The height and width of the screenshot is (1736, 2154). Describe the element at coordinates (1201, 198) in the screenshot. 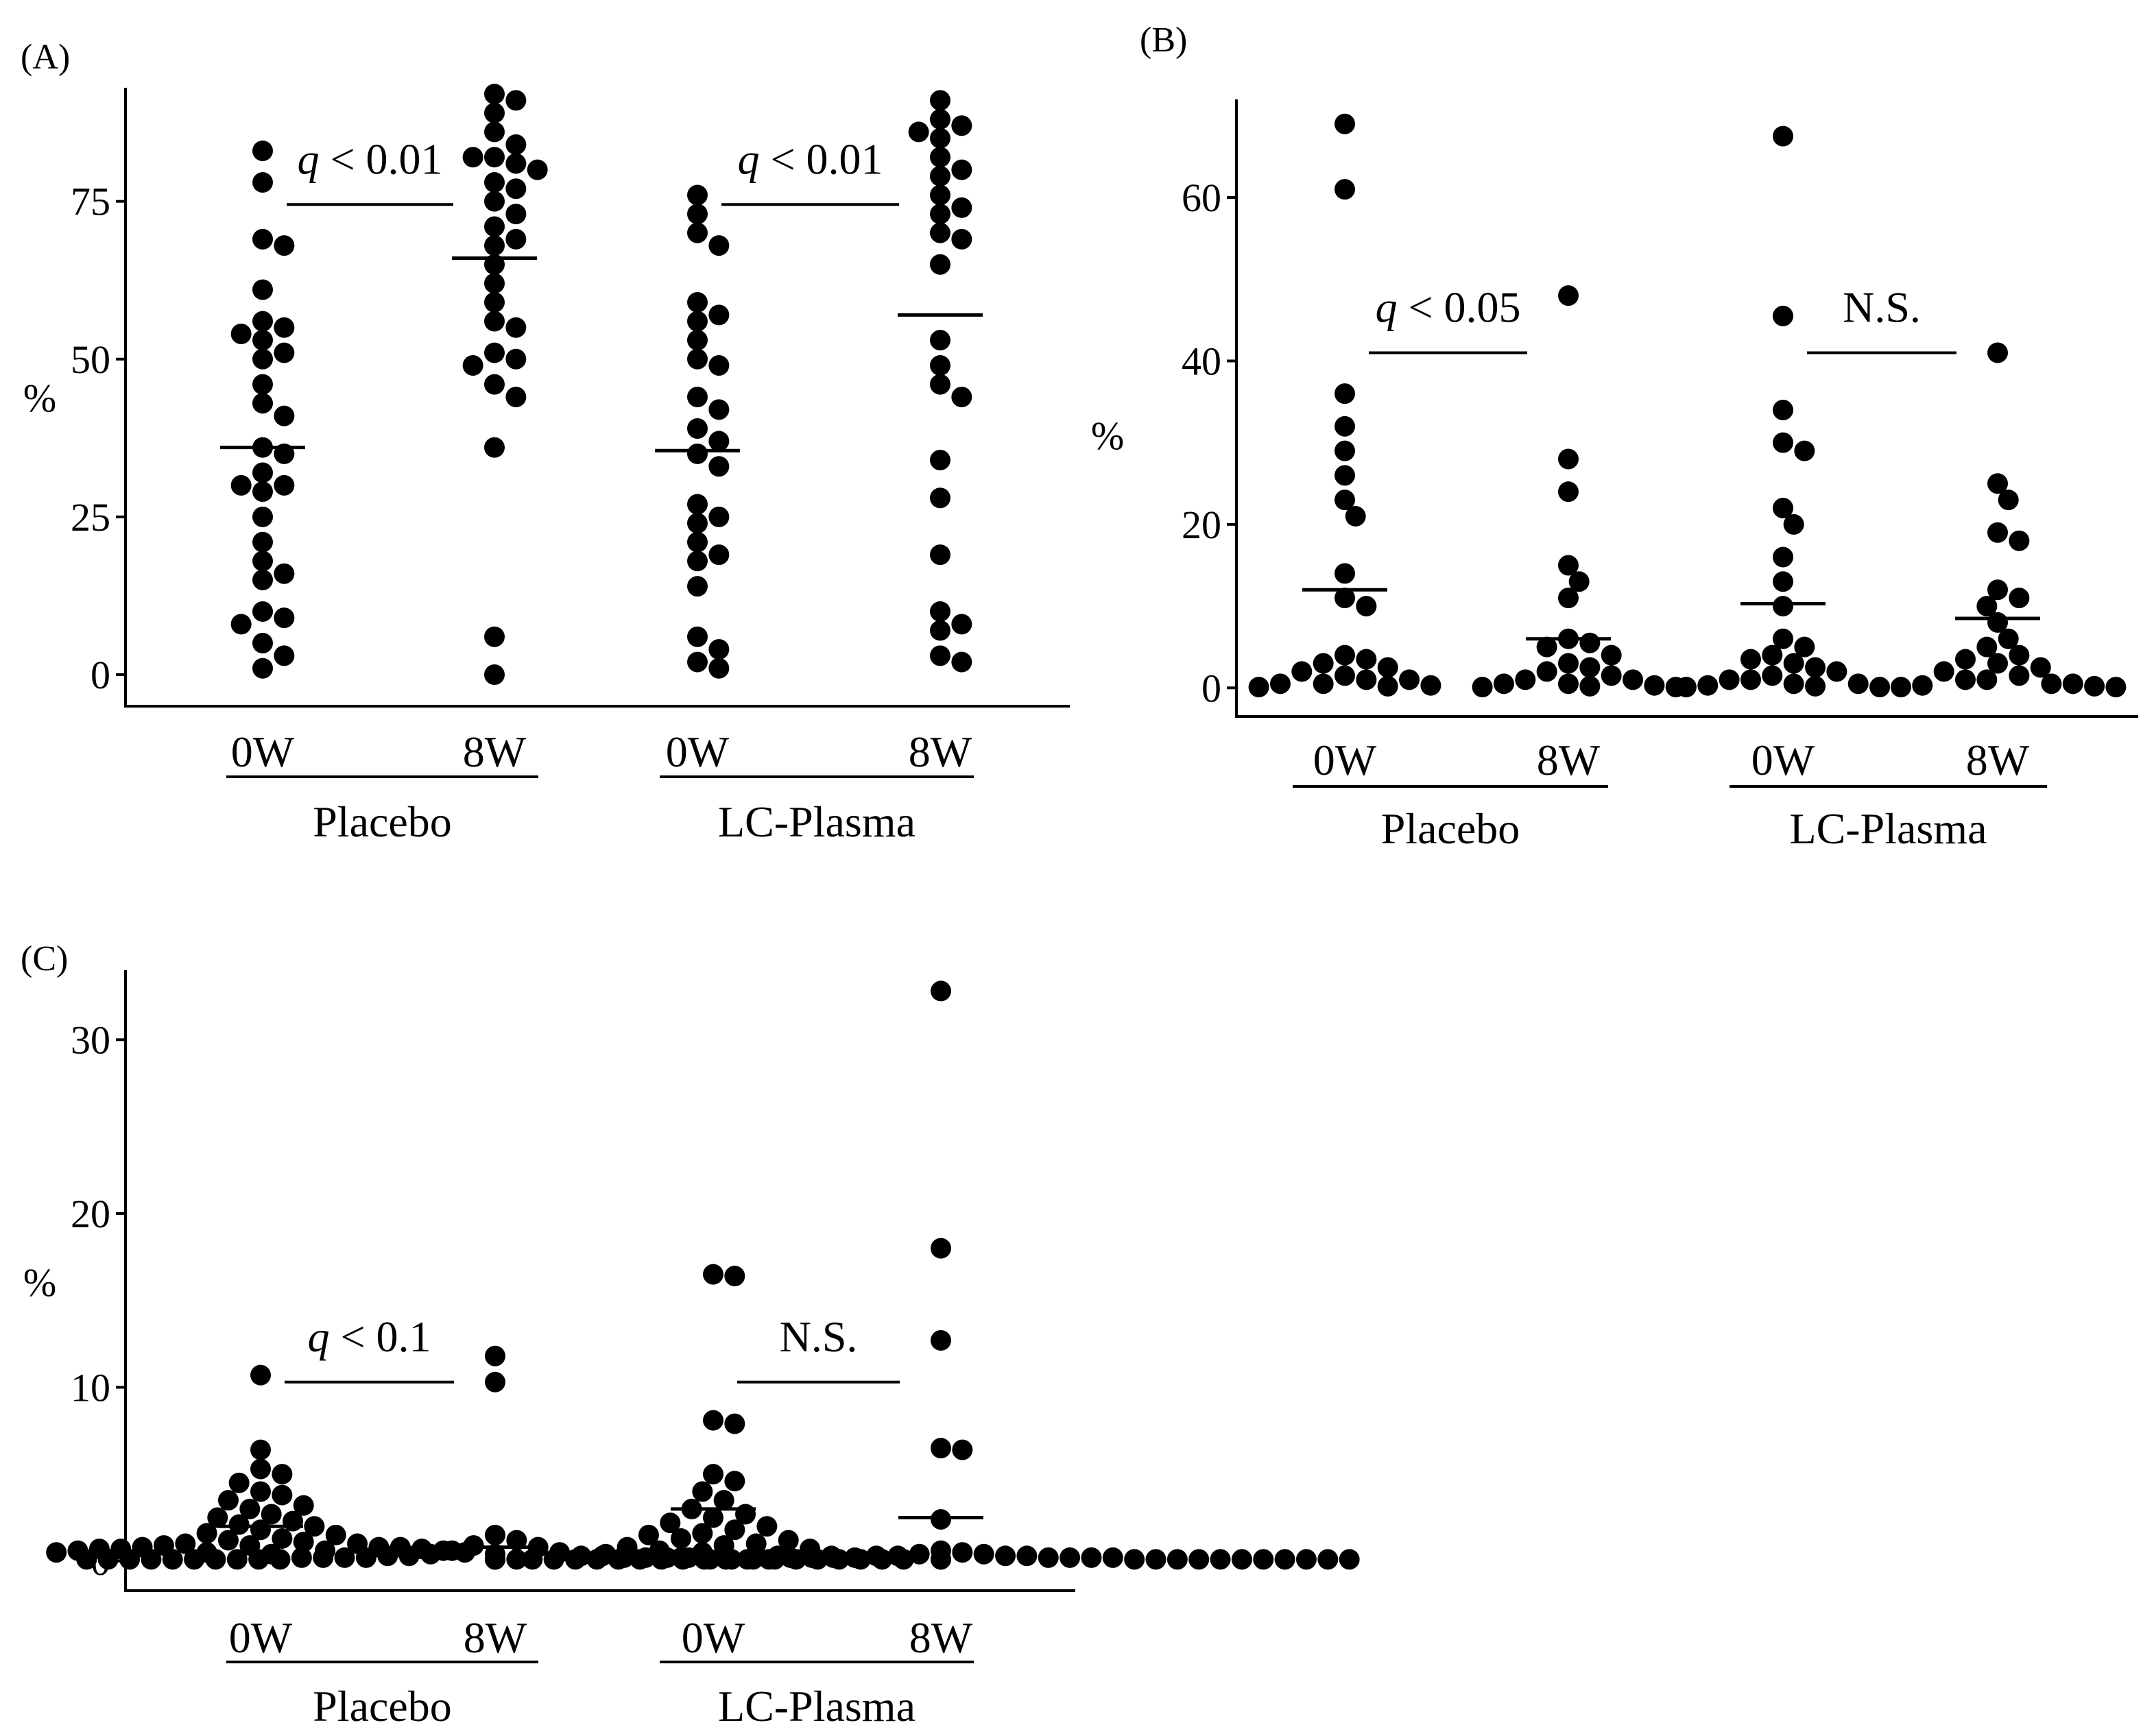

I see `y-tick-label: 60` at that location.